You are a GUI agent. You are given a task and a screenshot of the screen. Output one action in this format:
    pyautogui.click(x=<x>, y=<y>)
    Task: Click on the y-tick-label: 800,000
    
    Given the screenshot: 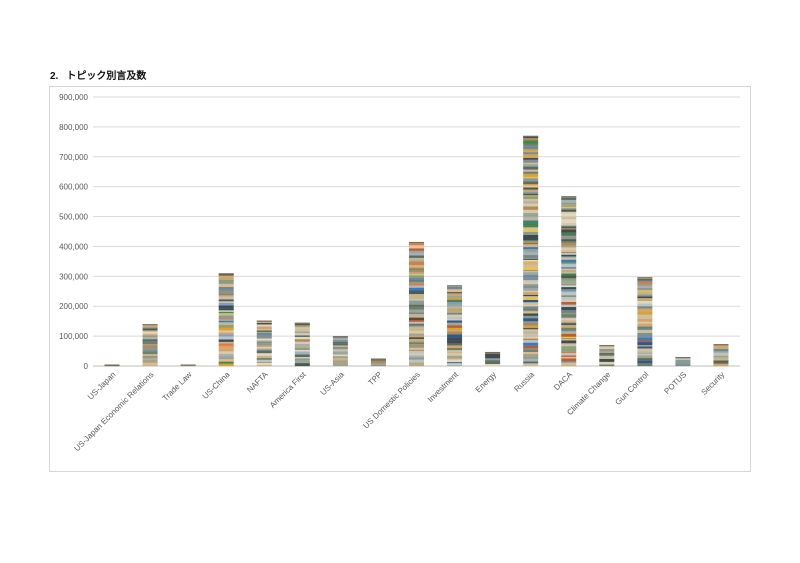 What is the action you would take?
    pyautogui.click(x=73, y=127)
    